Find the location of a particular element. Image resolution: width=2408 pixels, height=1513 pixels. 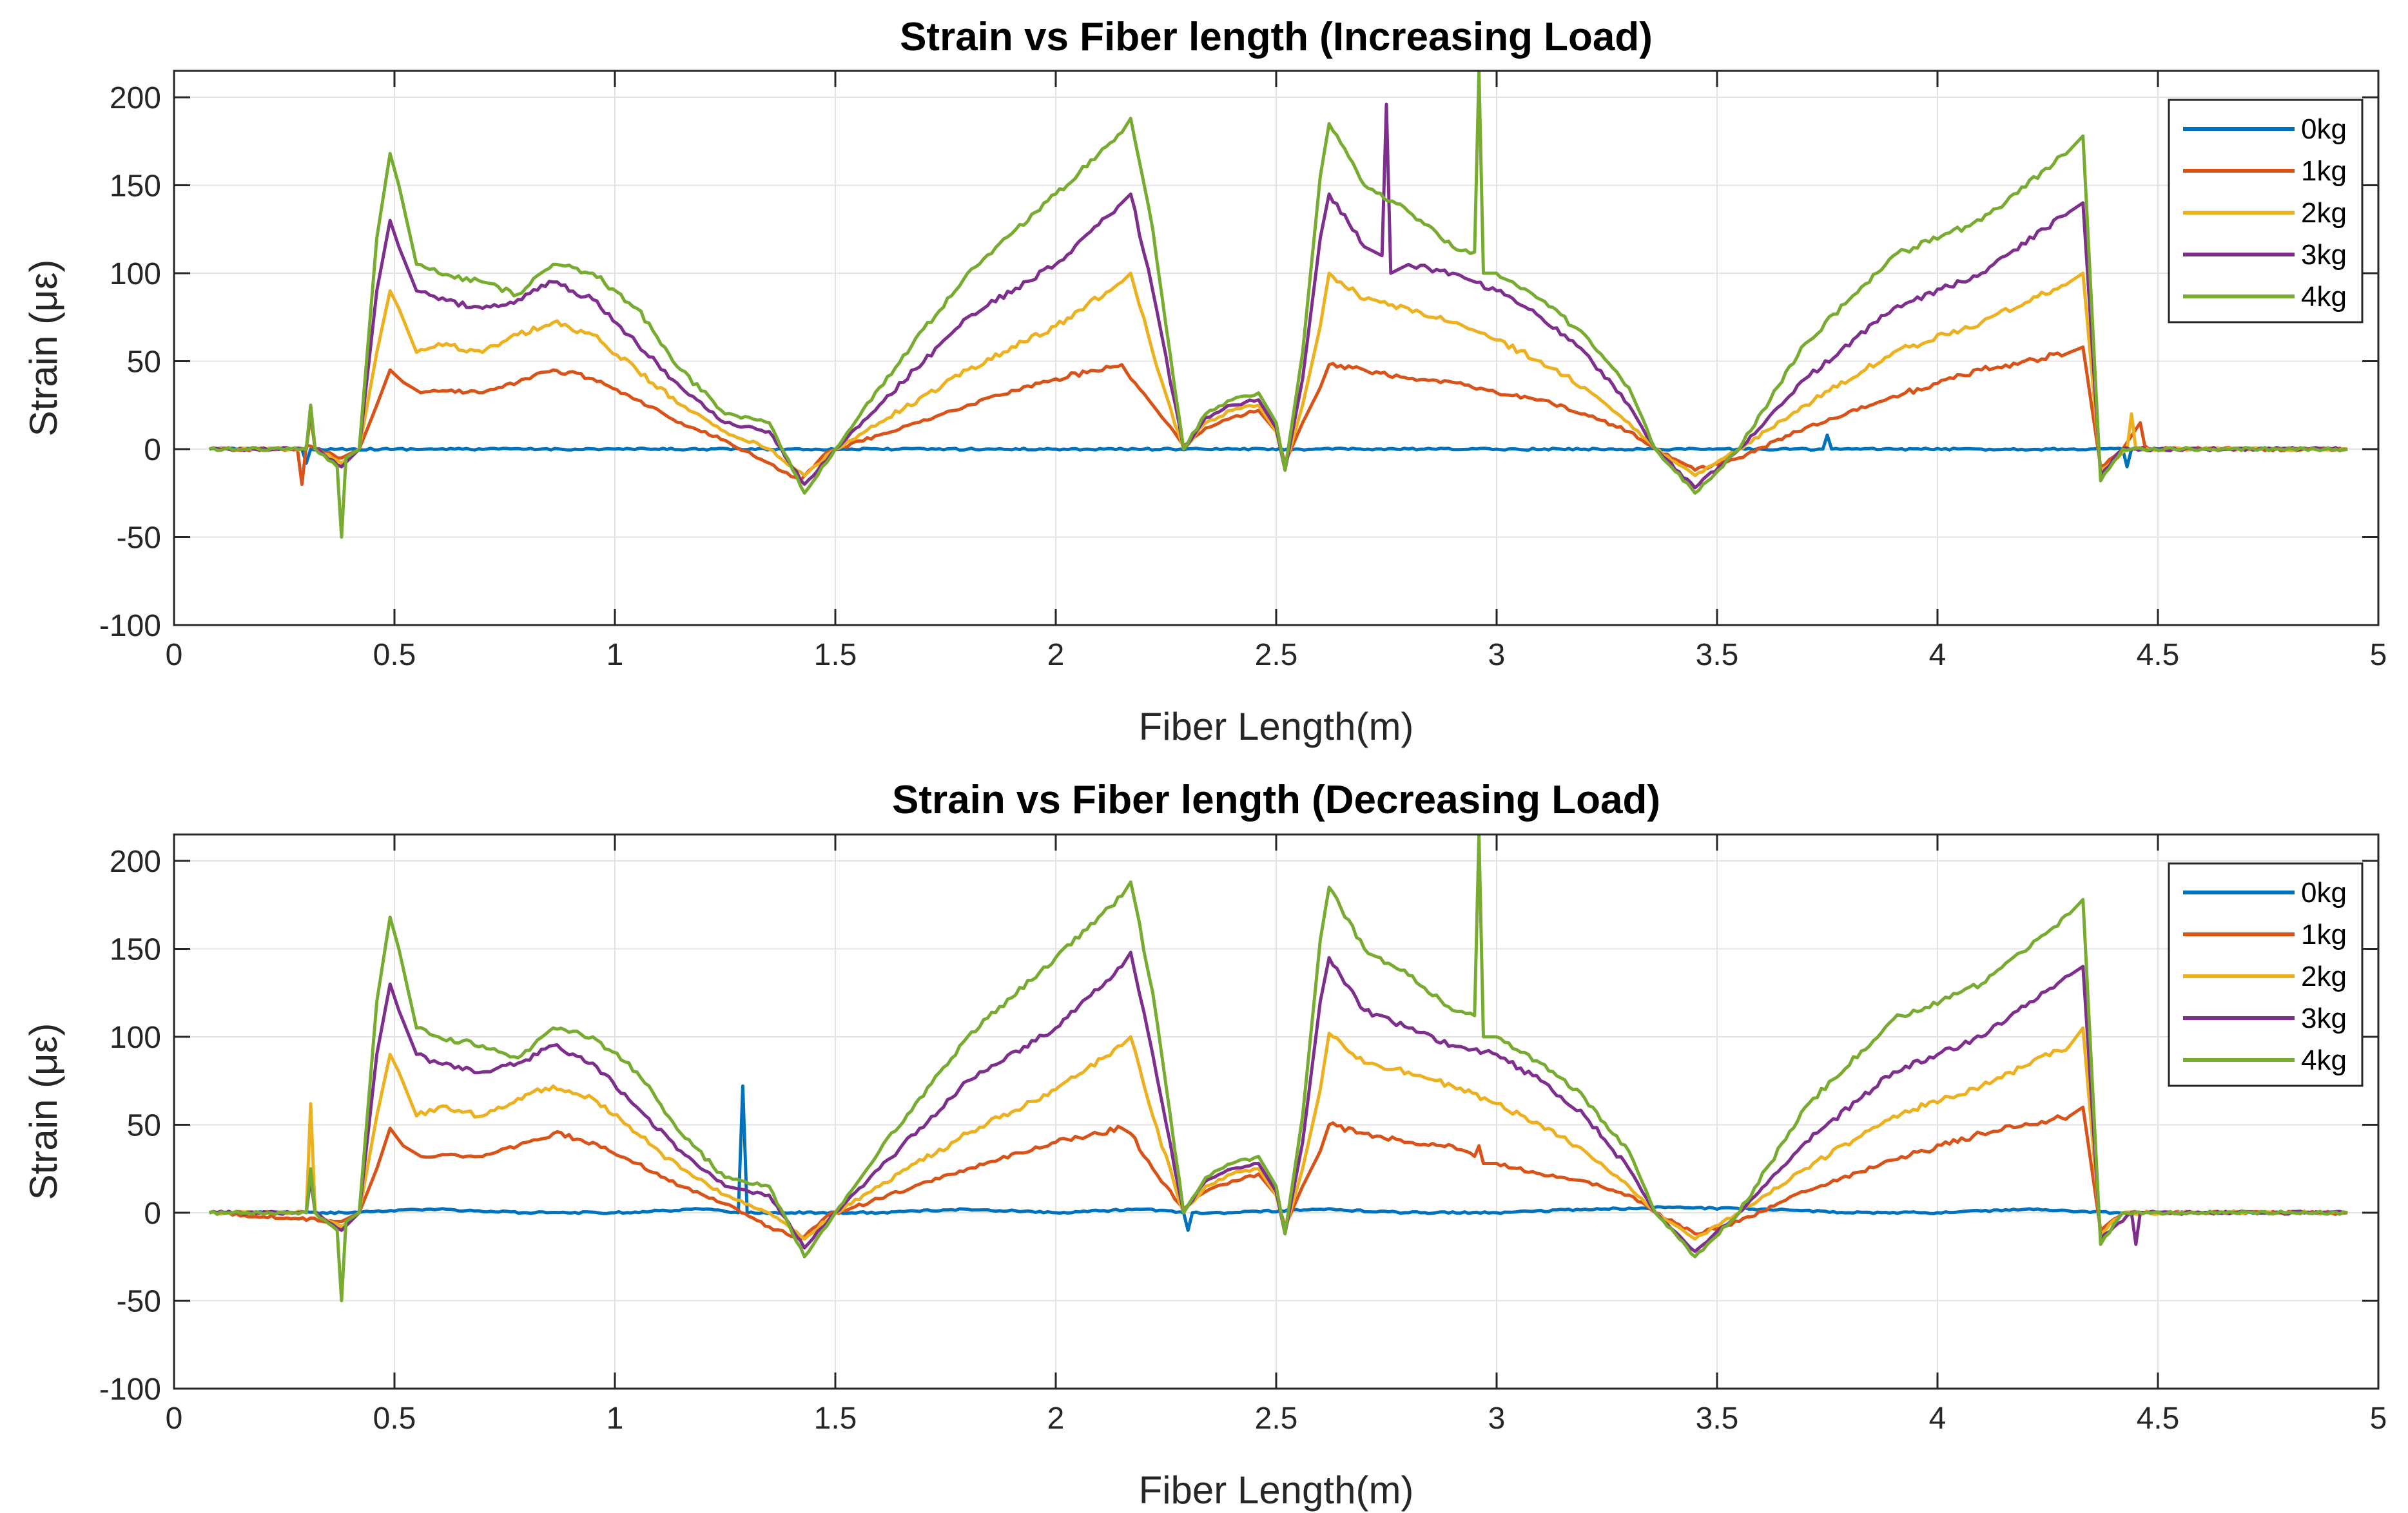

chart-title: Strain vs Fiber length (Increasing Load) is located at coordinates (1276, 37).